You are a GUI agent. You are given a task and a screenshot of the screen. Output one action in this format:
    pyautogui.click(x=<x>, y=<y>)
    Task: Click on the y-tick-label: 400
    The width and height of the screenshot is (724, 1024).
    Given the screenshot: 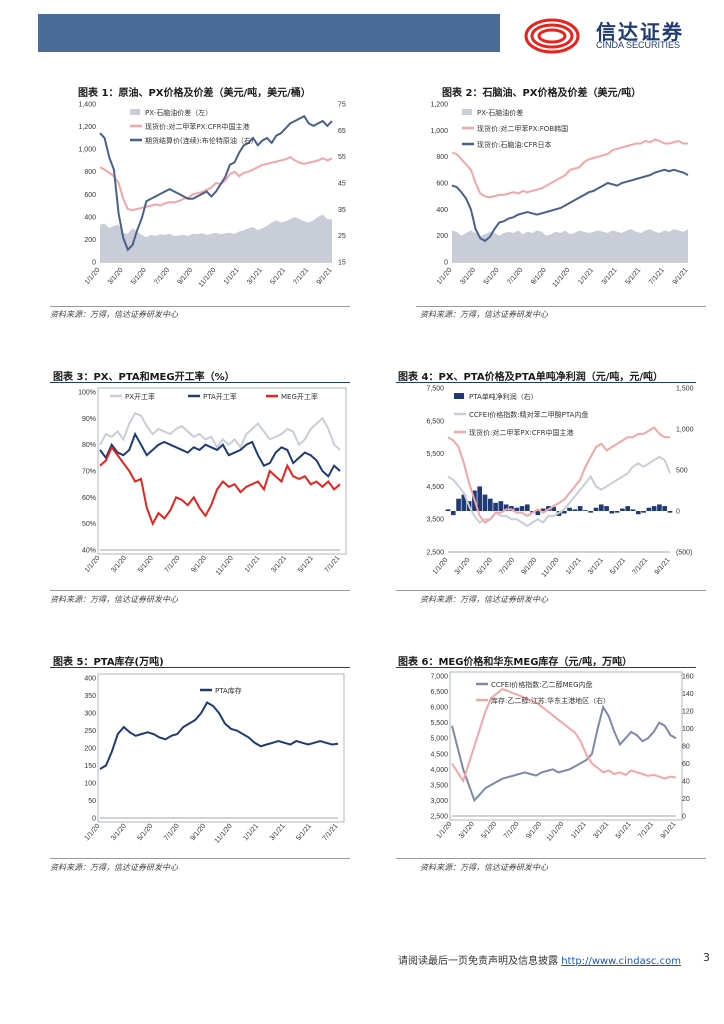 What is the action you would take?
    pyautogui.click(x=442, y=210)
    